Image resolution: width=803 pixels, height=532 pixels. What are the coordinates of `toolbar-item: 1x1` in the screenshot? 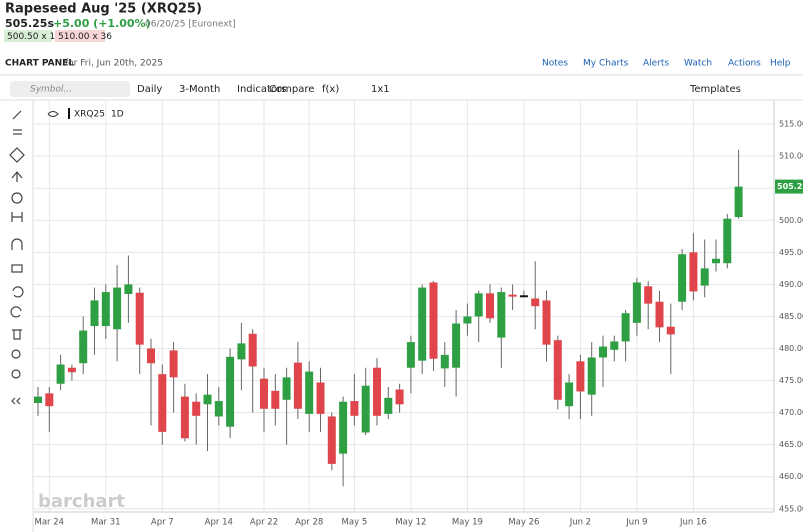 It's located at (380, 89).